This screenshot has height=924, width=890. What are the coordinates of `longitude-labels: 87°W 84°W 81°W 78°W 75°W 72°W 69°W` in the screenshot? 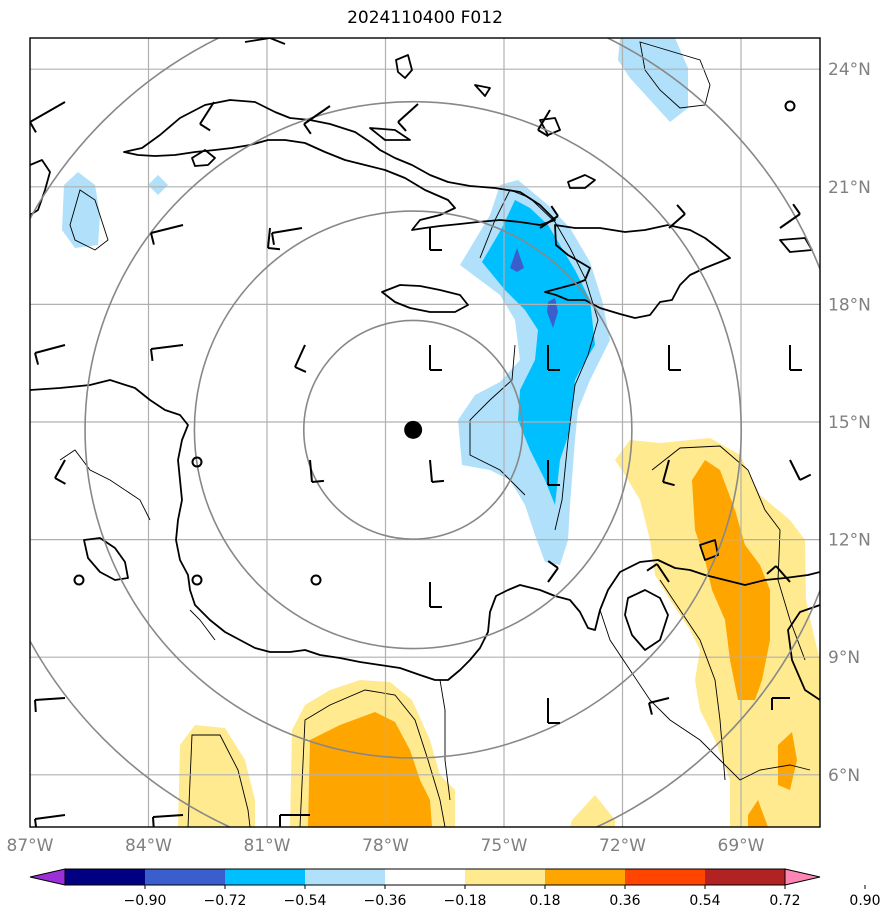 It's located at (386, 846).